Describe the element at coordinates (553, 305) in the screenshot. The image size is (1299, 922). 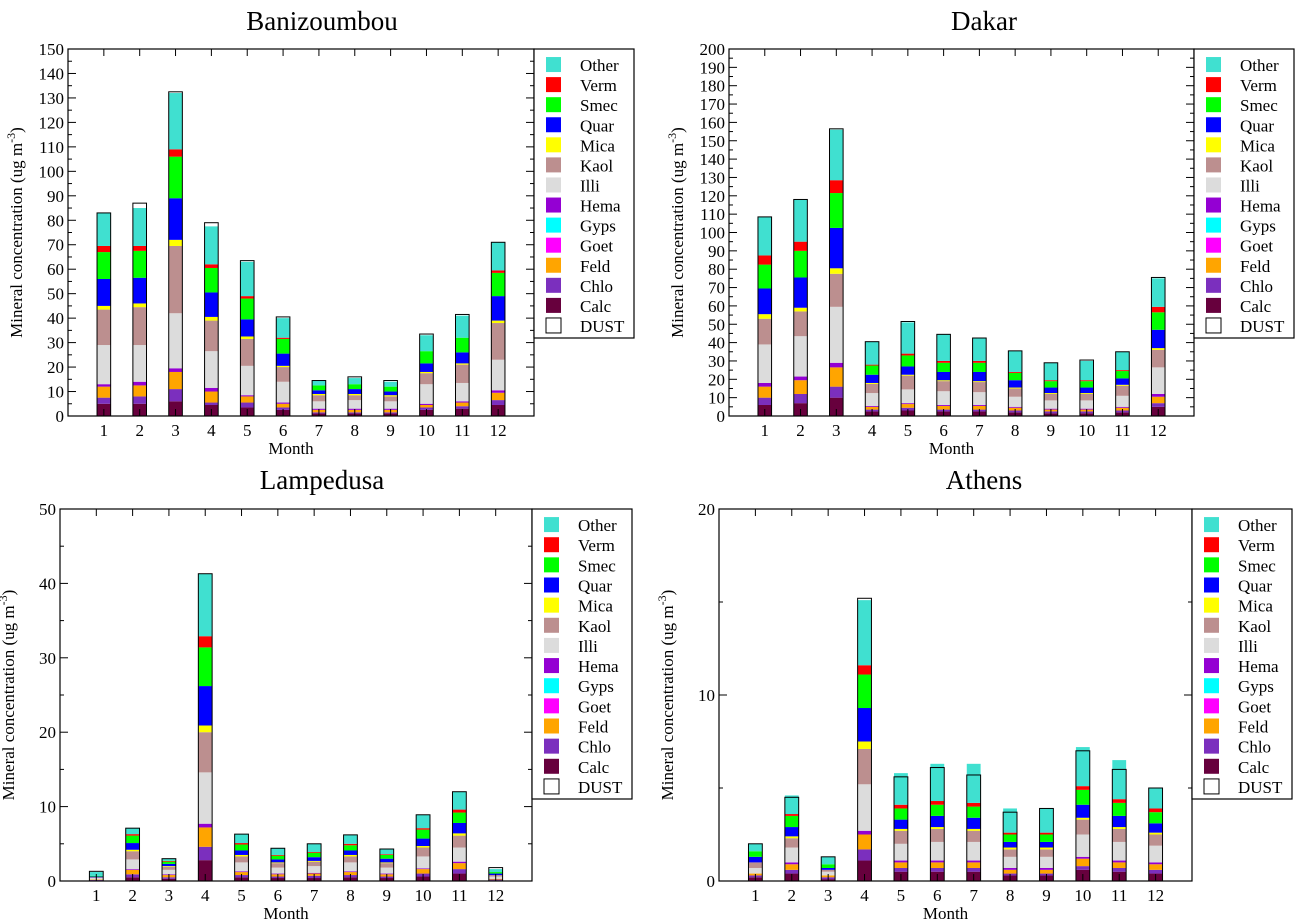
I see `legend-swatch-calc` at that location.